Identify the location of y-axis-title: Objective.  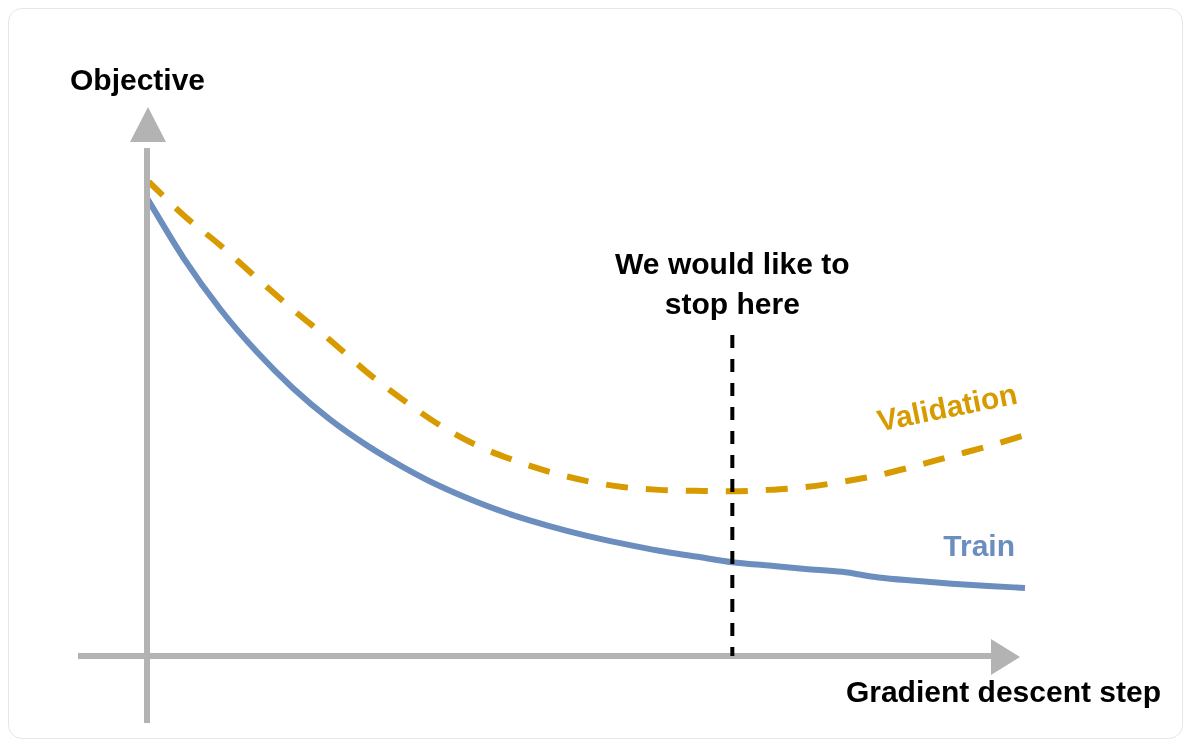
(138, 80).